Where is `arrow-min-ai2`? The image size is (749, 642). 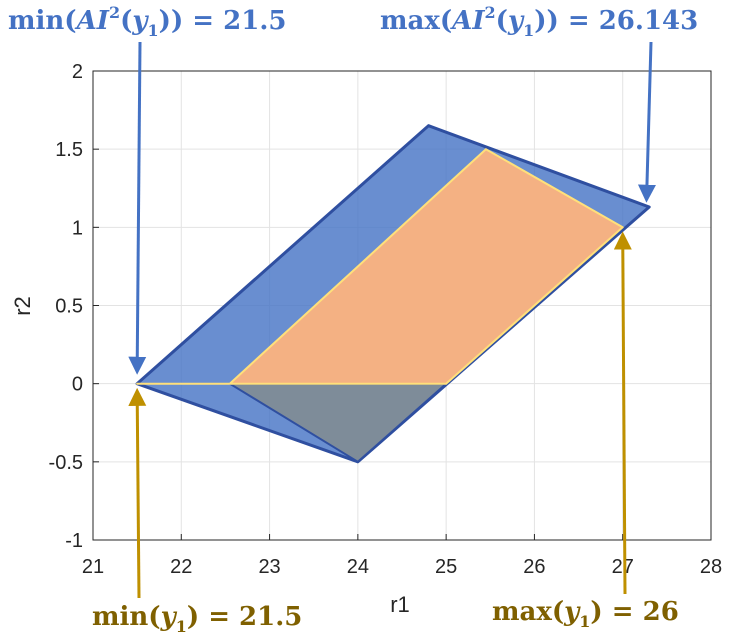 arrow-min-ai2 is located at coordinates (137, 208).